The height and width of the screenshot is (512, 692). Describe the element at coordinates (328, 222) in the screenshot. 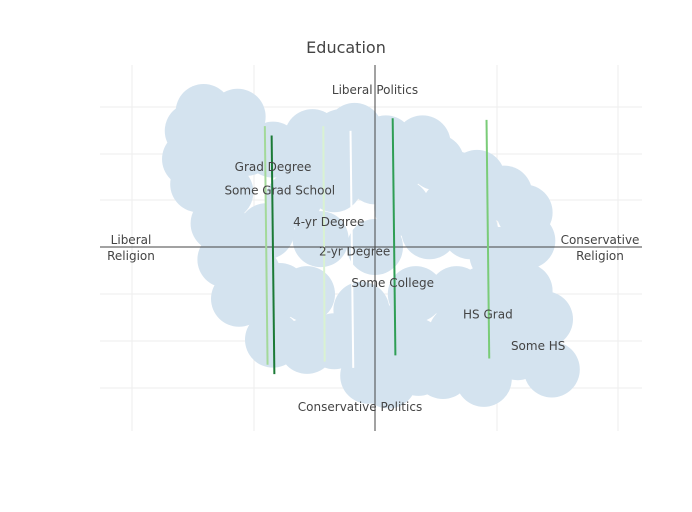

I see `category-label: 4-yr Degree` at that location.